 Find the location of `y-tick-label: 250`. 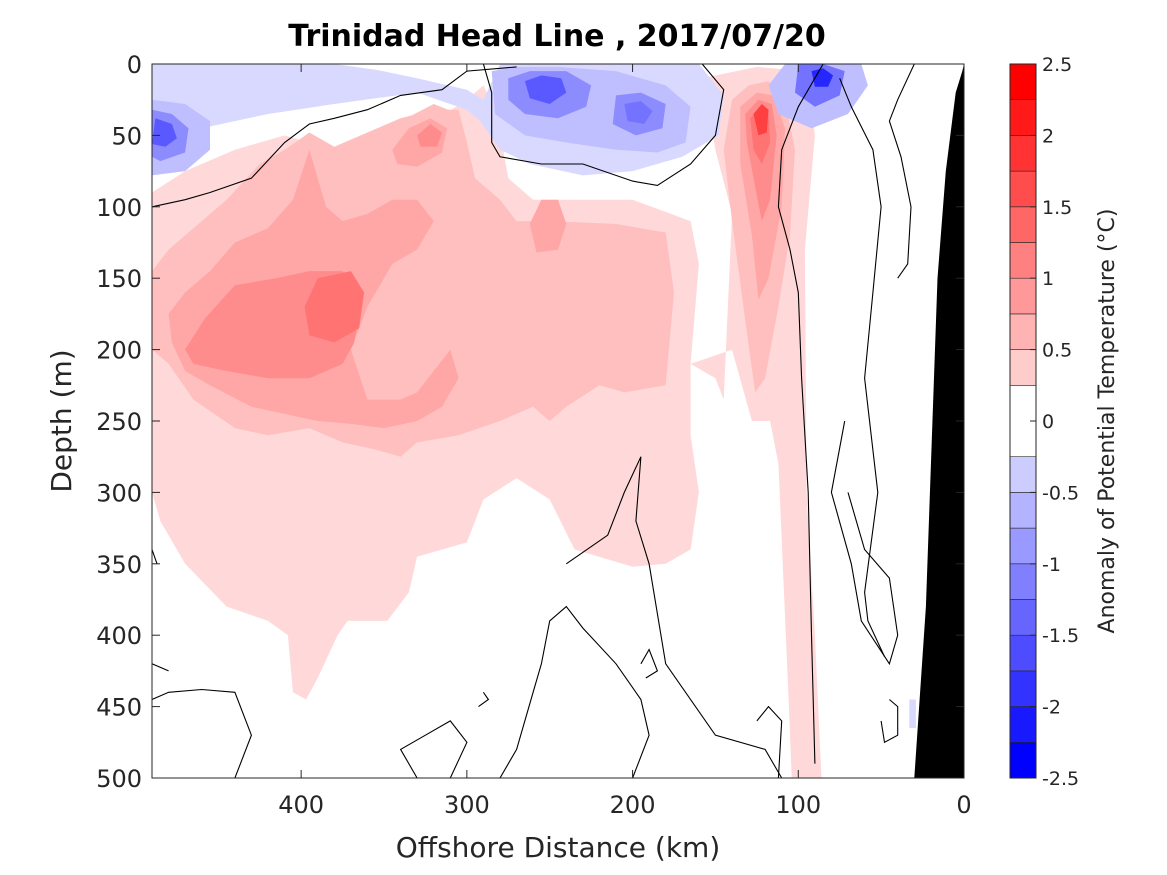

y-tick-label: 250 is located at coordinates (119, 422).